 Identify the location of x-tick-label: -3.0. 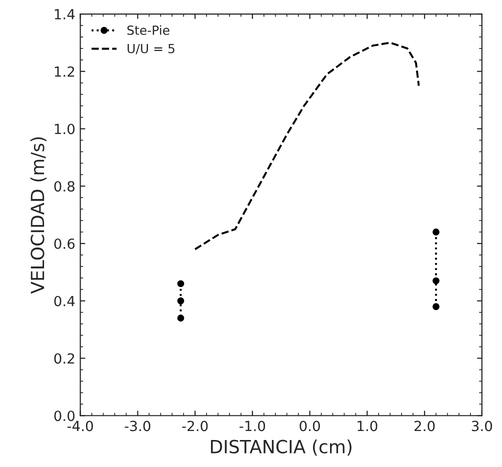
(137, 426).